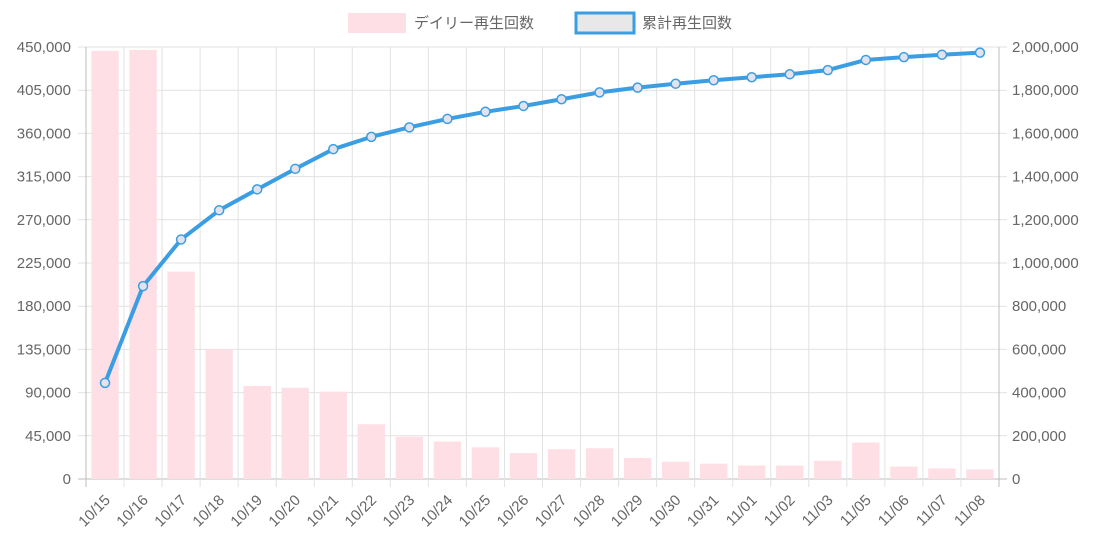 The image size is (1099, 550). Describe the element at coordinates (1045, 47) in the screenshot. I see `y-right-tick-label: 2,000,000` at that location.